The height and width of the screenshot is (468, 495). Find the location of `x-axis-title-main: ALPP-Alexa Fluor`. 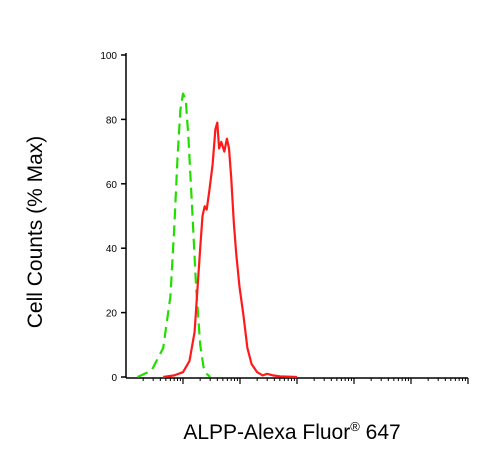

x-axis-title-main: ALPP-Alexa Fluor is located at coordinates (266, 432).